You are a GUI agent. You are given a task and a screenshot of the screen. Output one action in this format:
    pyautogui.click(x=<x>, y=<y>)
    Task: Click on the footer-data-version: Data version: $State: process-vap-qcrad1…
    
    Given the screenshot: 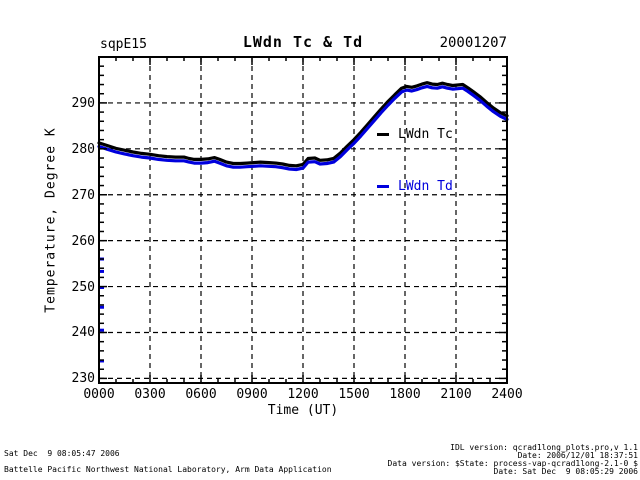 What is the action you would take?
    pyautogui.click(x=512, y=463)
    